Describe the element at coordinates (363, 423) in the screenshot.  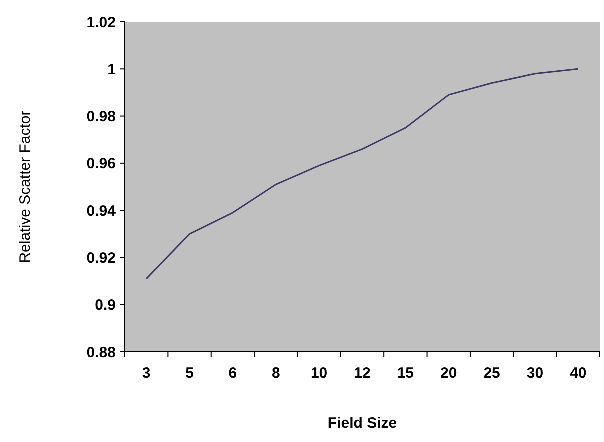
I see `x-axis-title: Field Size` at that location.